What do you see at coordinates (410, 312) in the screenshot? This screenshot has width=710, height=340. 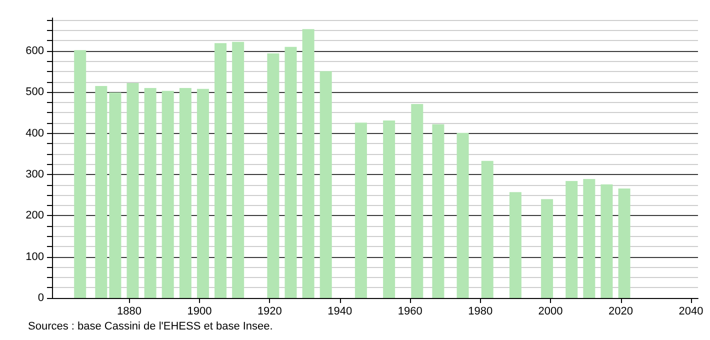 I see `x-tick-label: 1960` at bounding box center [410, 312].